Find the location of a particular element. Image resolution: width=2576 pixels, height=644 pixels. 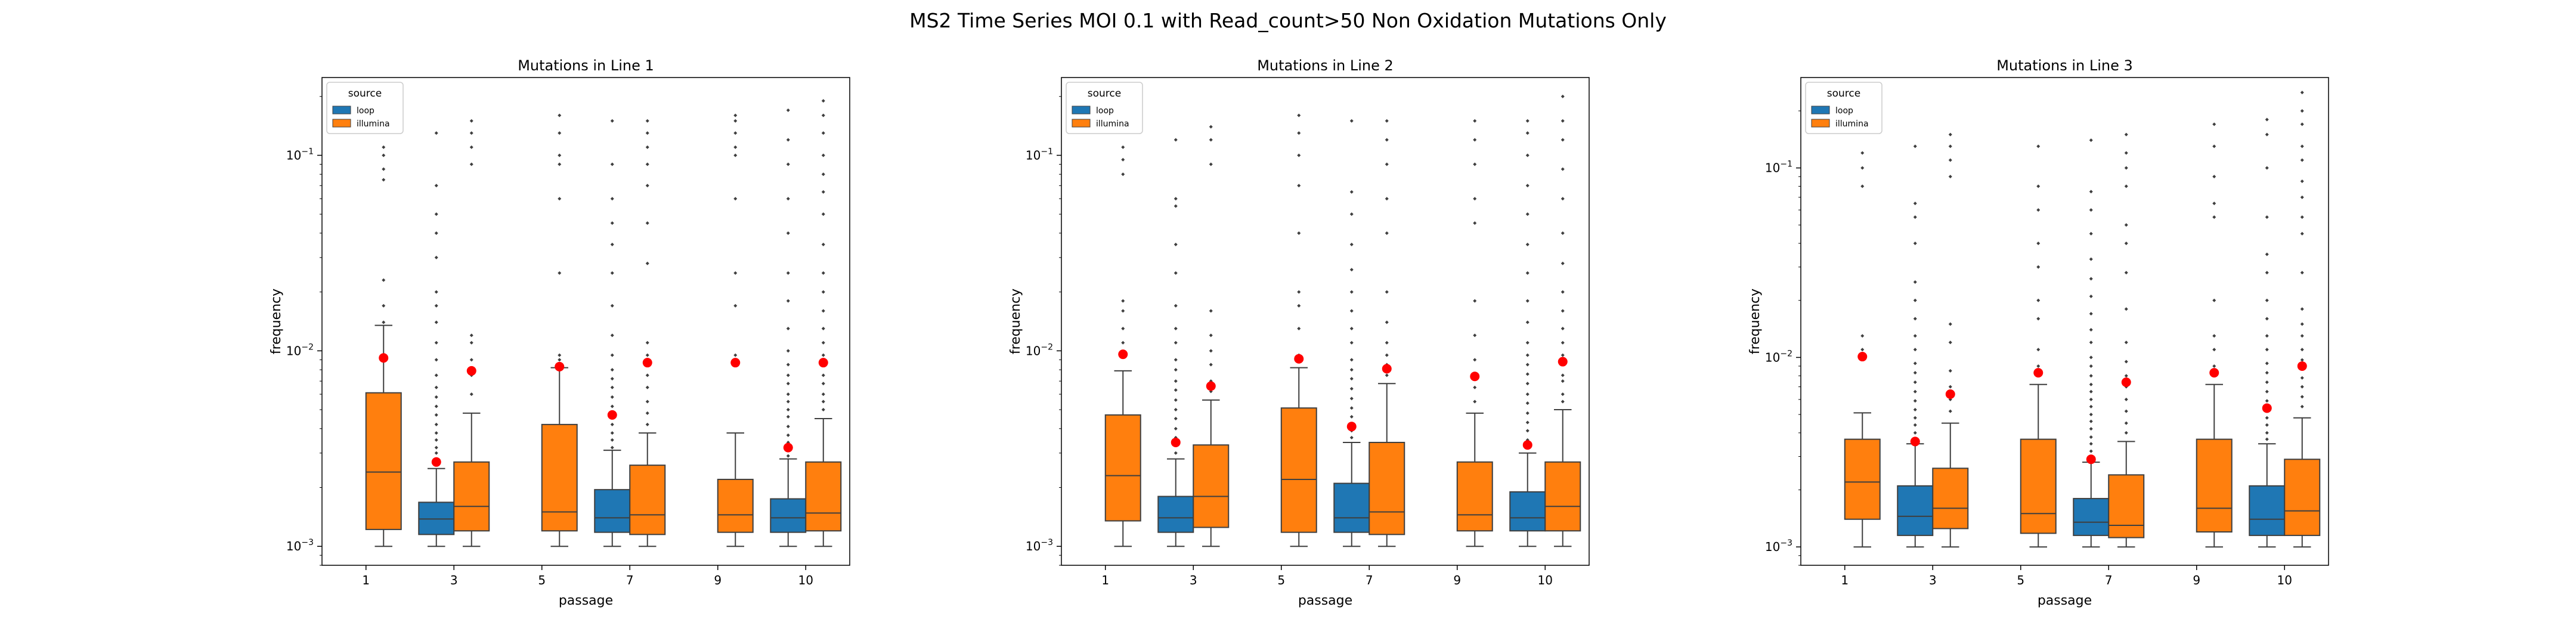

series-loop is located at coordinates (1352, 333).